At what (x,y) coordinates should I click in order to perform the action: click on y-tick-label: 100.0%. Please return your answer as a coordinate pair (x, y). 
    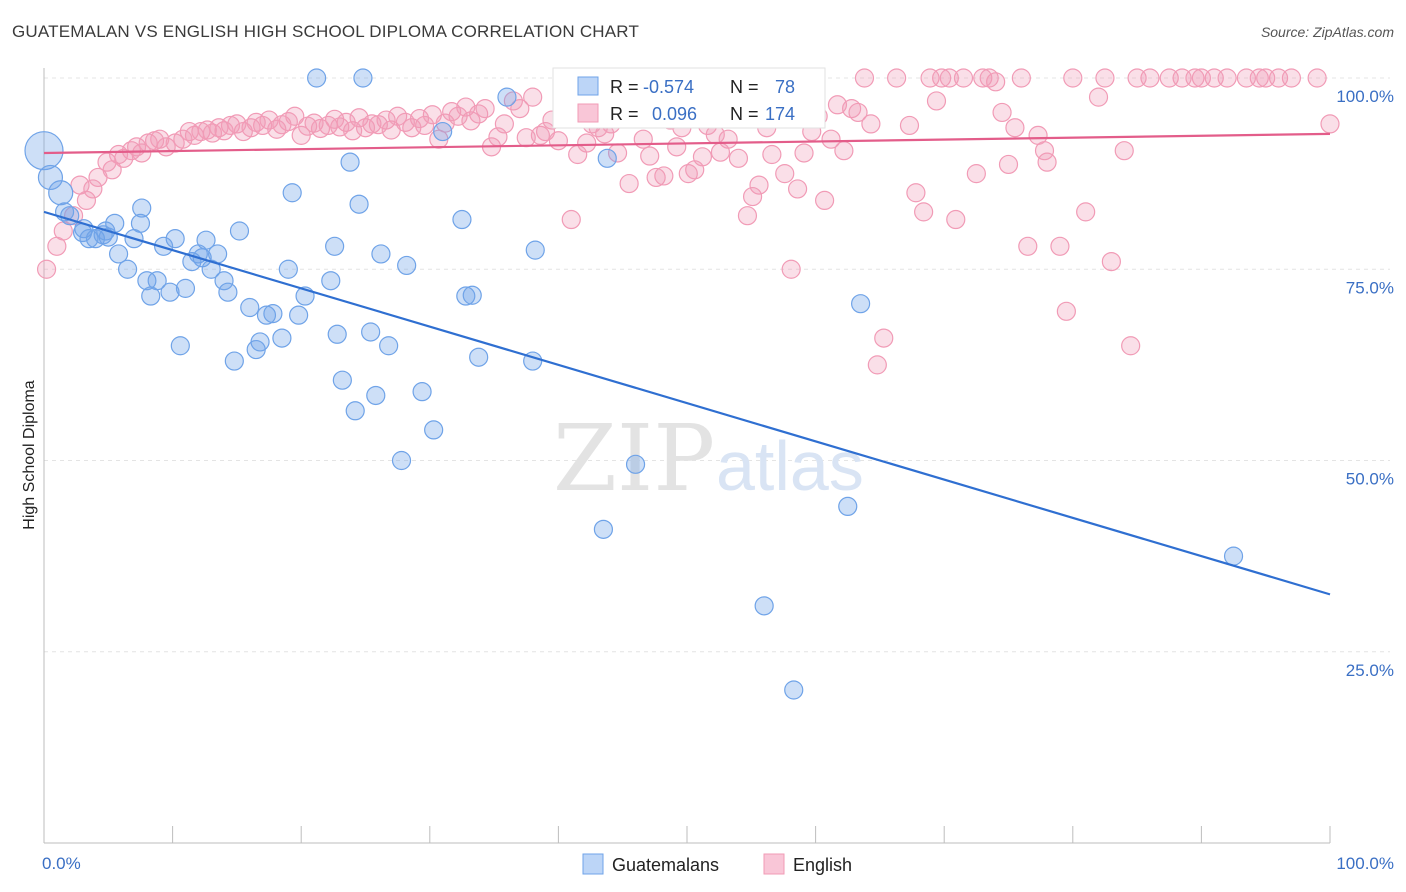
    Looking at the image, I should click on (1365, 96).